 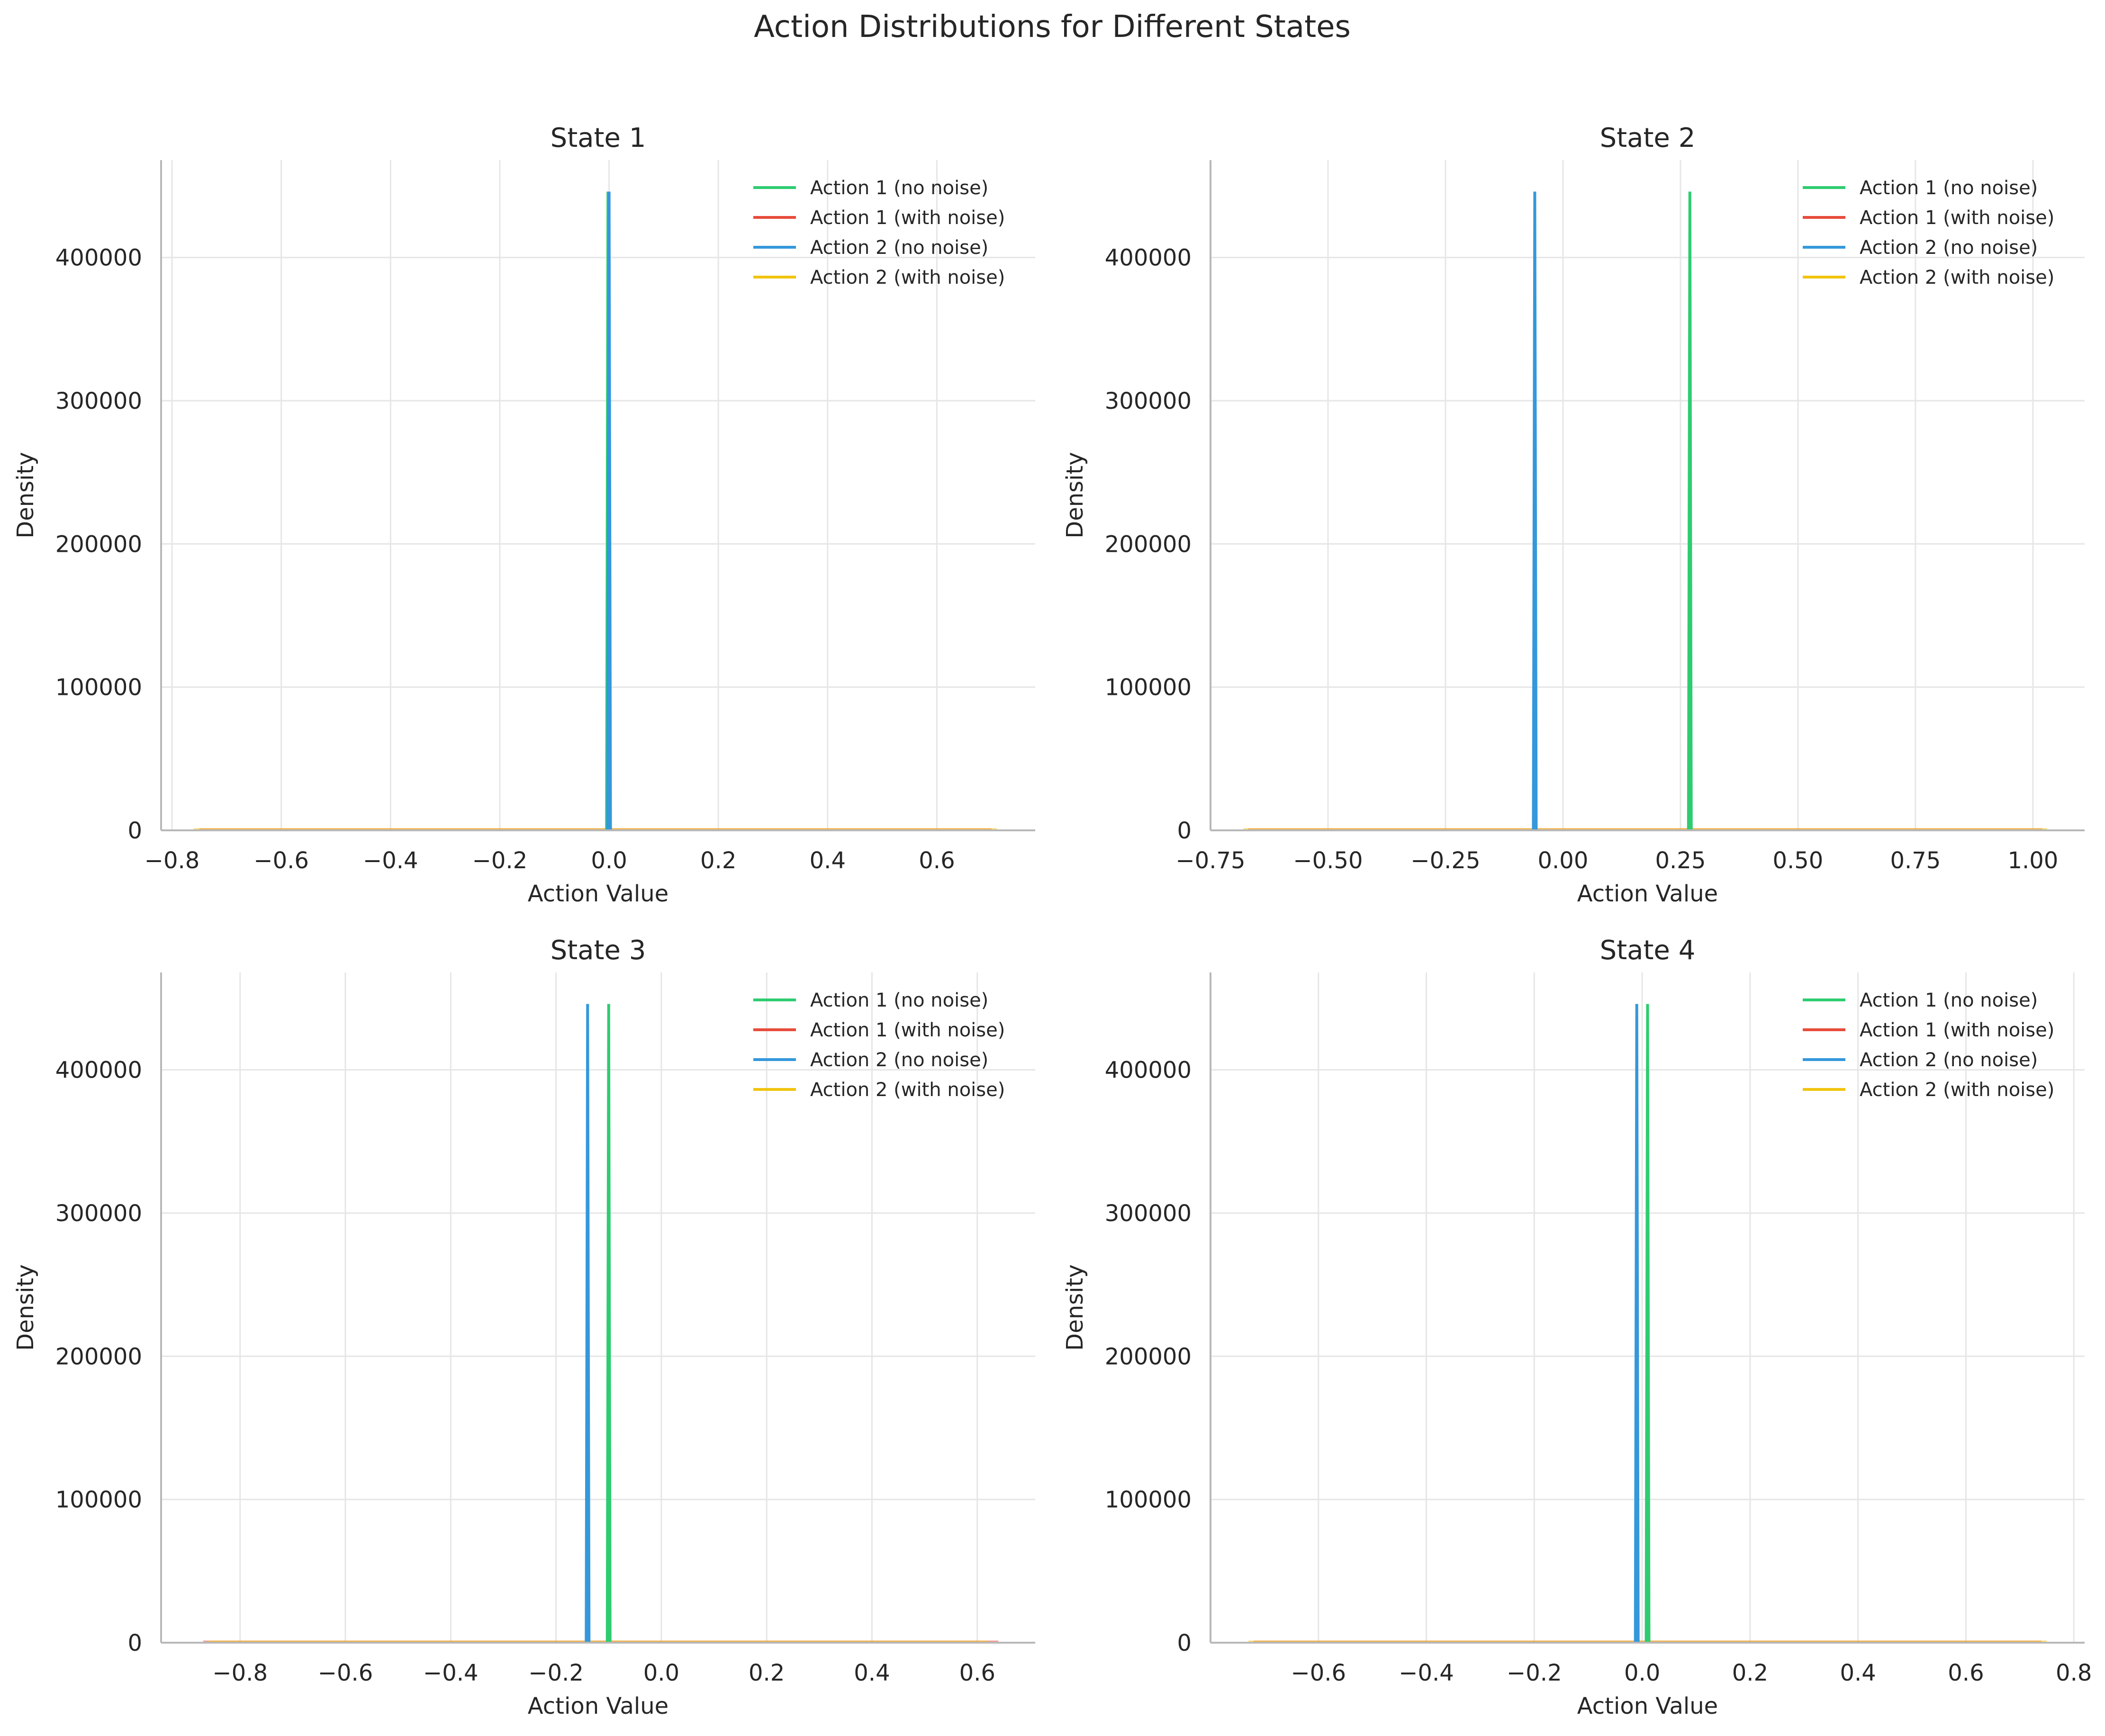 What do you see at coordinates (598, 950) in the screenshot?
I see `subplot-title: State 3` at bounding box center [598, 950].